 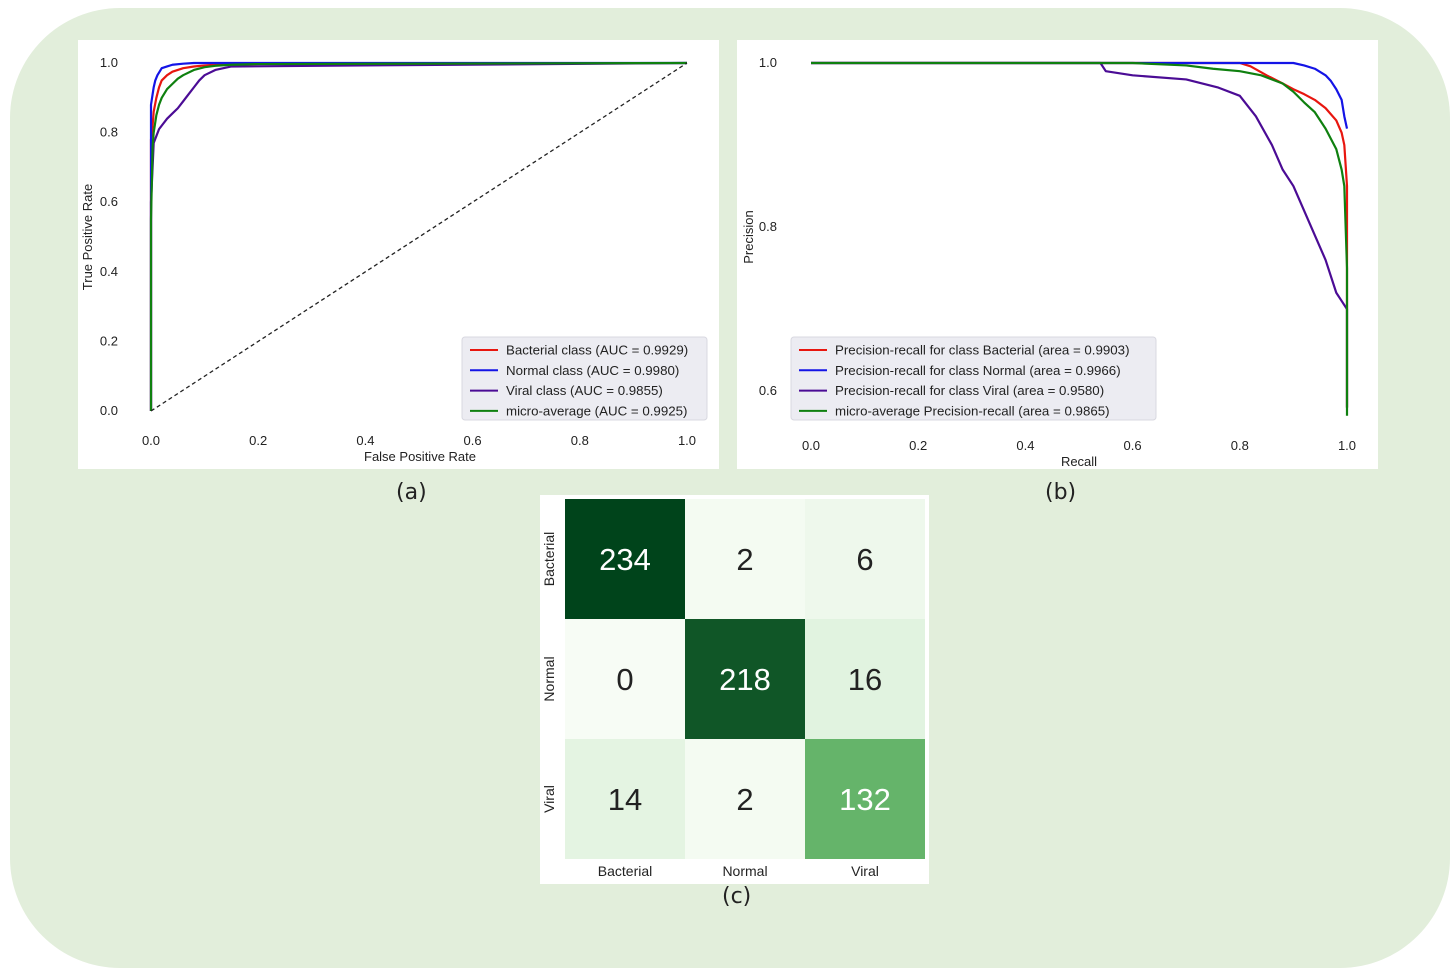 I want to click on row-label: Bacterial, so click(x=549, y=559).